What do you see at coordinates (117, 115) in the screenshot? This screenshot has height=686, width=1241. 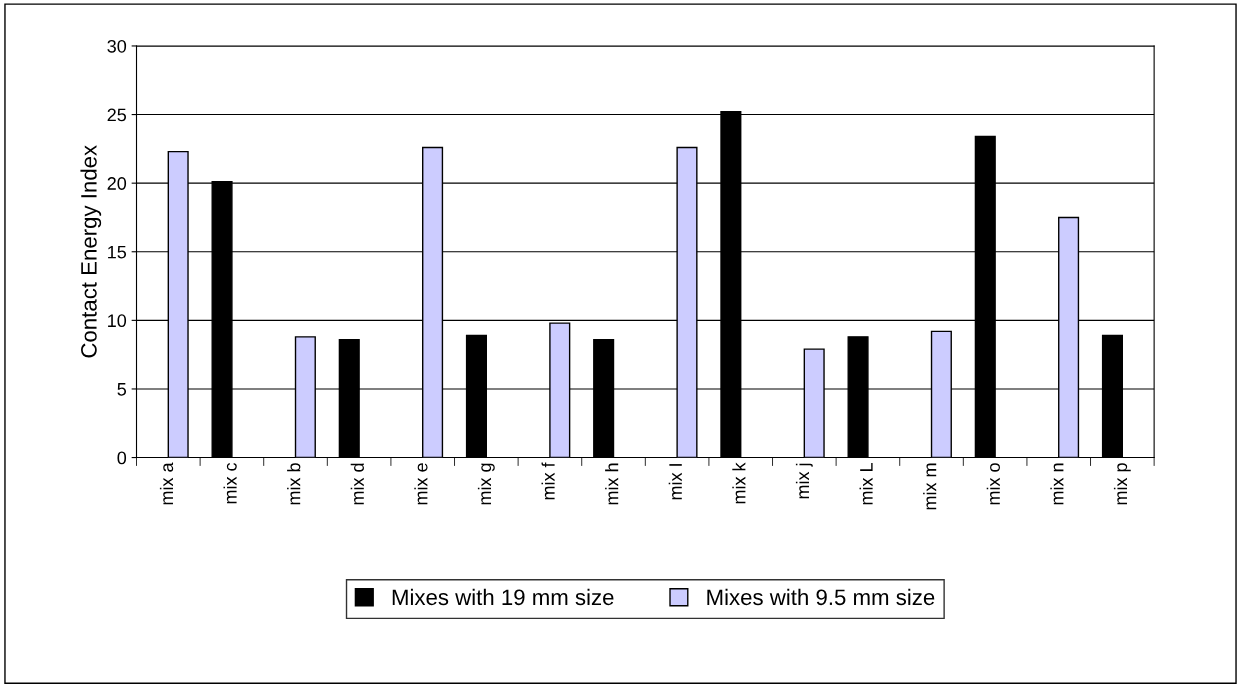 I see `y-tick-label: 25` at bounding box center [117, 115].